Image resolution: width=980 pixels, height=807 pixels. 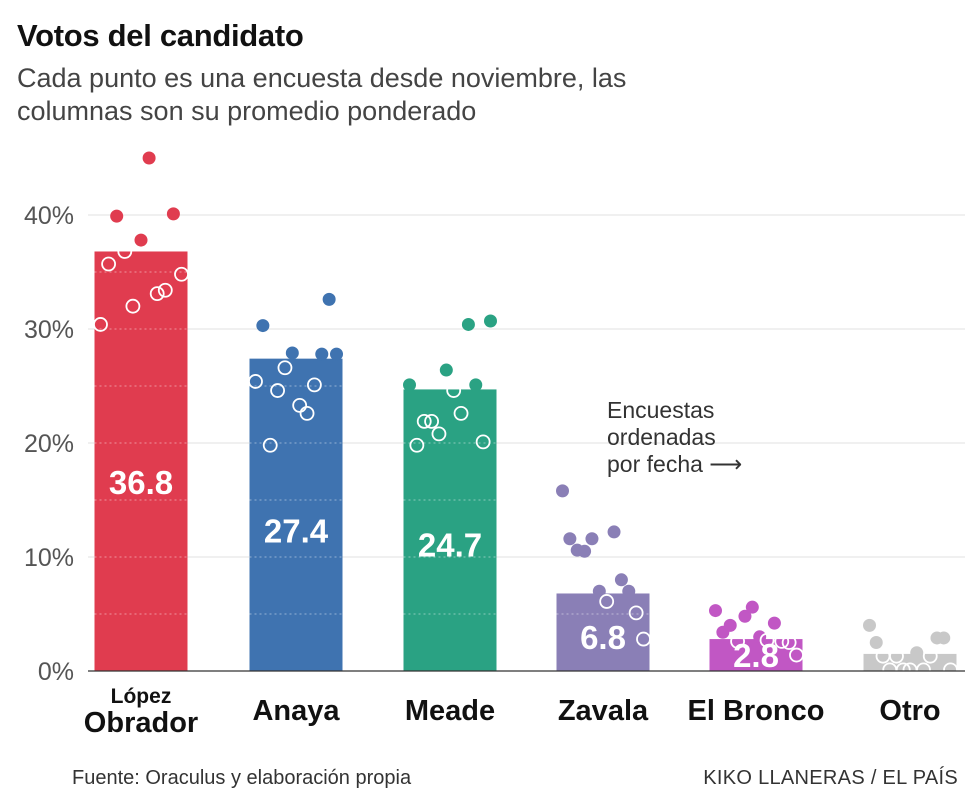 I want to click on bar-group: 27.4 Anaya, so click(x=295, y=509).